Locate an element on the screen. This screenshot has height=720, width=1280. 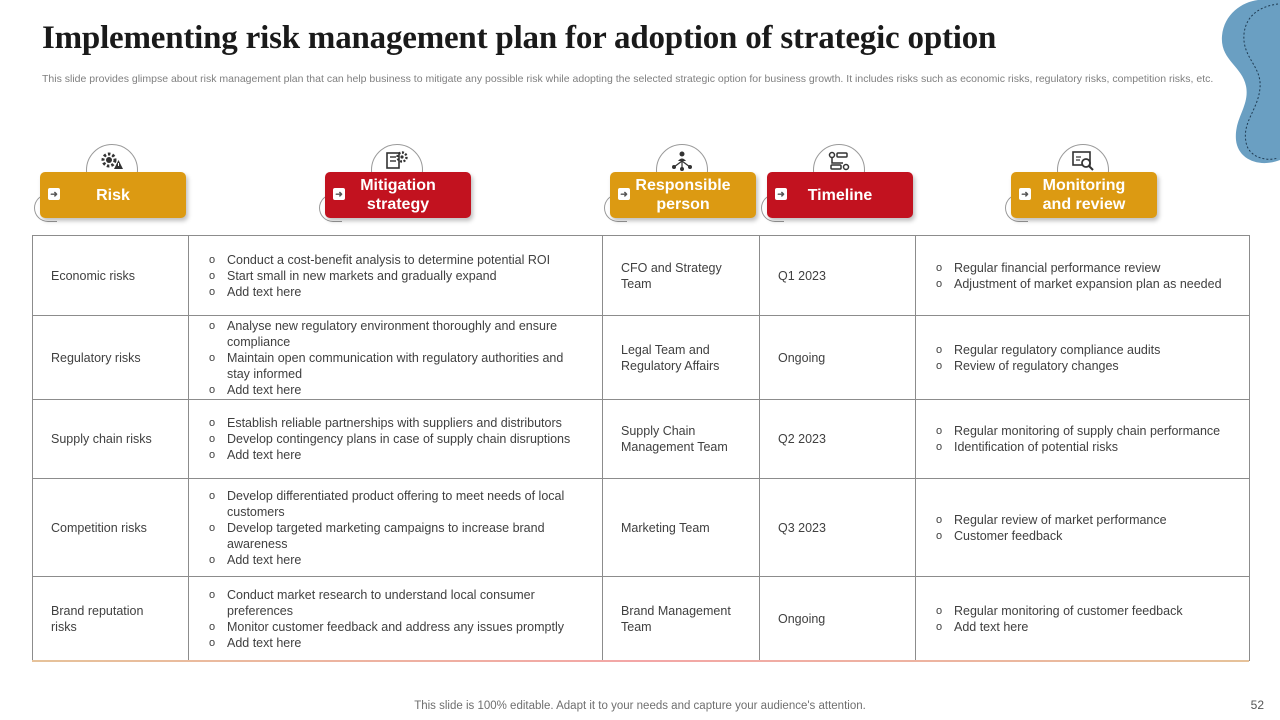
risk-cell: Brand reputation risks is located at coordinates (110, 618).